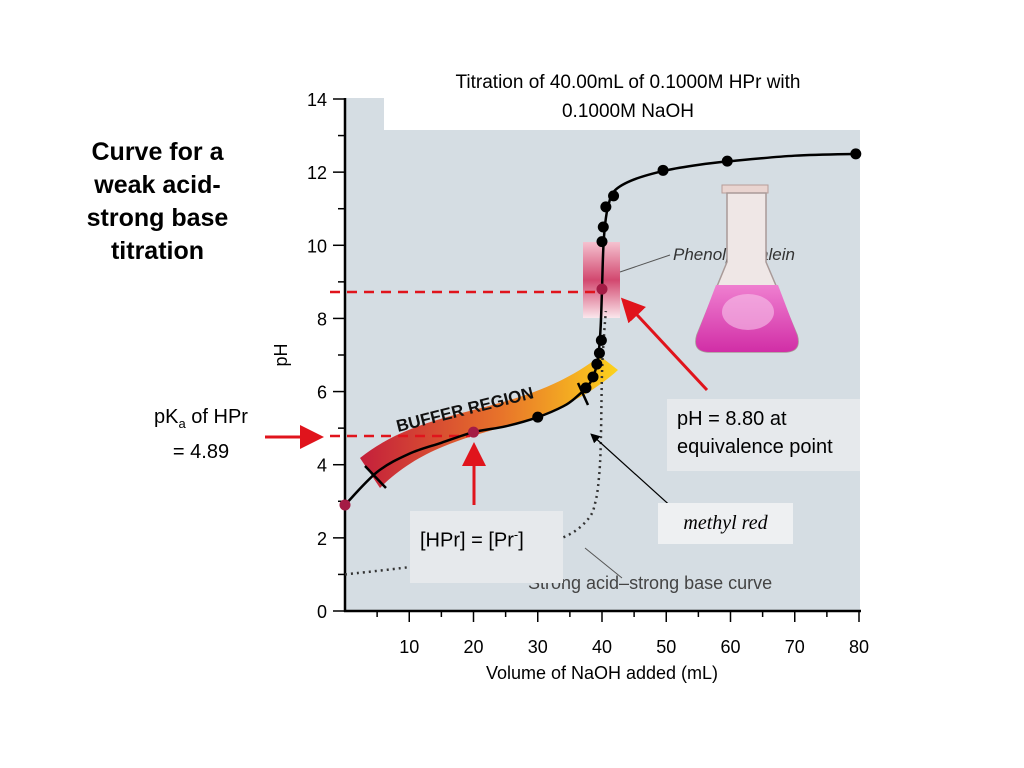 This screenshot has width=1024, height=768. What do you see at coordinates (602, 673) in the screenshot?
I see `x-axis-label: Volume of NaOH added (mL)` at bounding box center [602, 673].